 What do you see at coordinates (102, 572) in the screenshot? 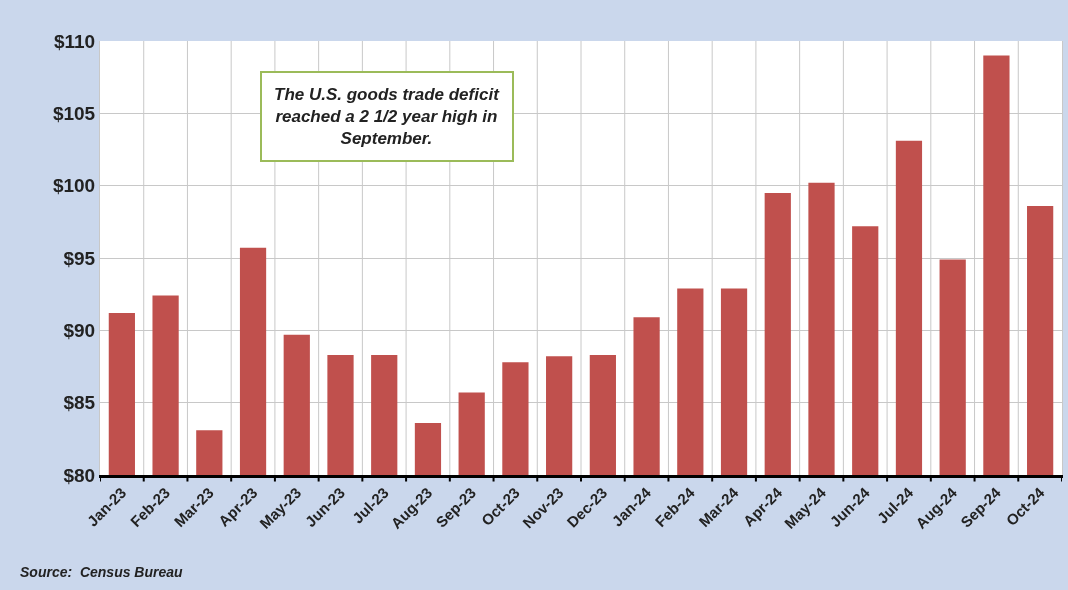
I see `source-note: Source: Census Bureau` at bounding box center [102, 572].